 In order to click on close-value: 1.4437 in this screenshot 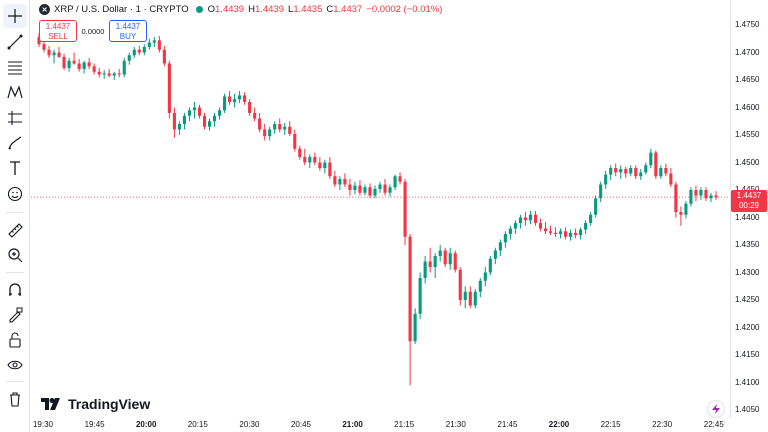, I will do `click(348, 9)`.